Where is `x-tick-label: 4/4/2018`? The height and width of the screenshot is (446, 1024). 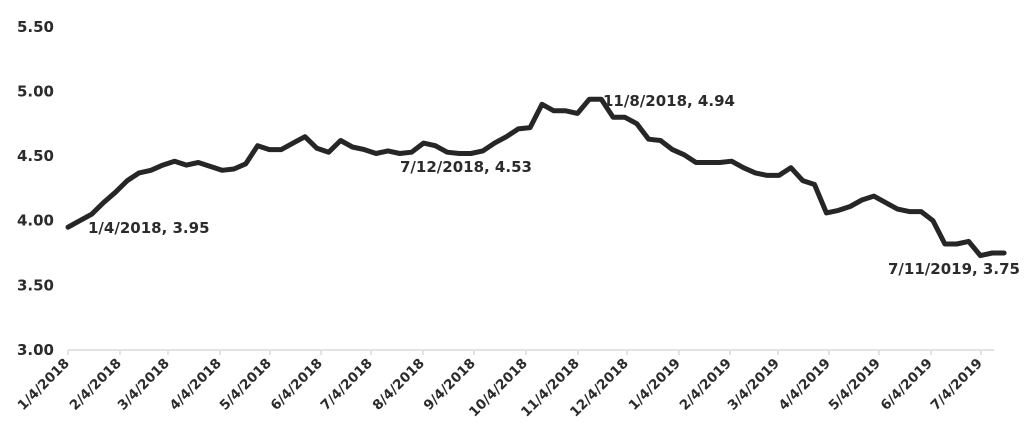
x-tick-label: 4/4/2018 is located at coordinates (196, 385).